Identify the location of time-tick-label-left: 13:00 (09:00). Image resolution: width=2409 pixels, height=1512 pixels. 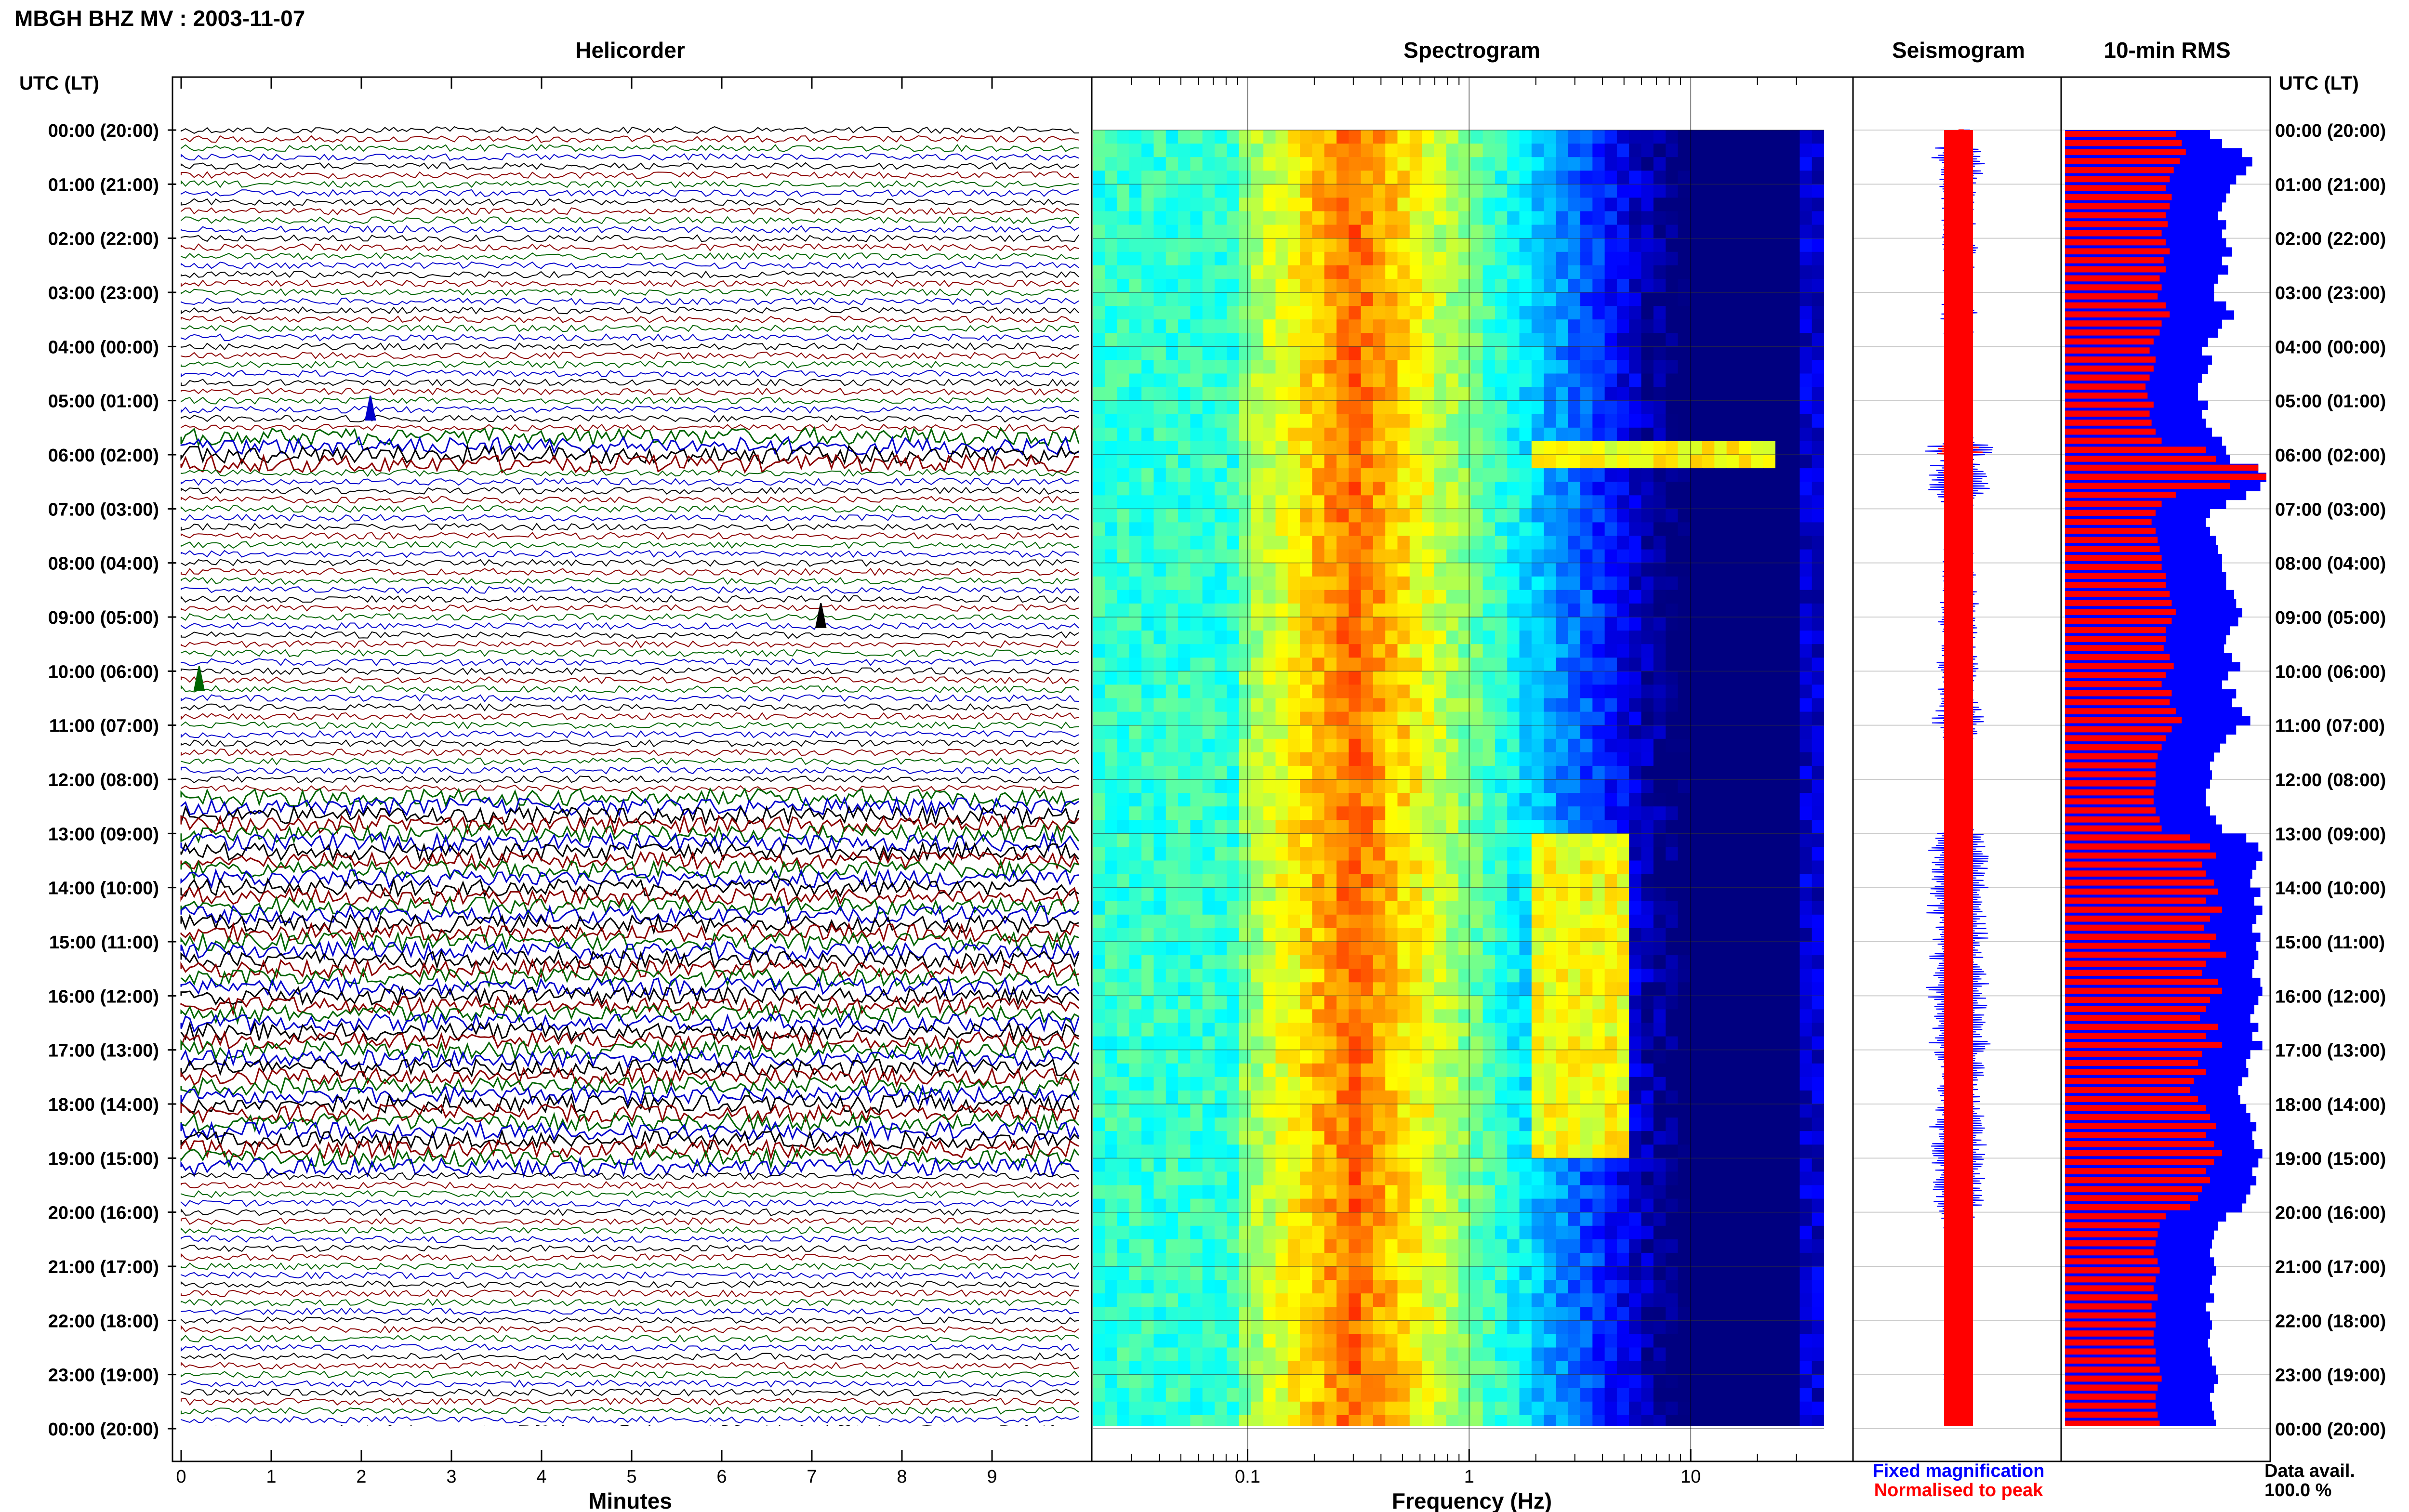
(103, 834).